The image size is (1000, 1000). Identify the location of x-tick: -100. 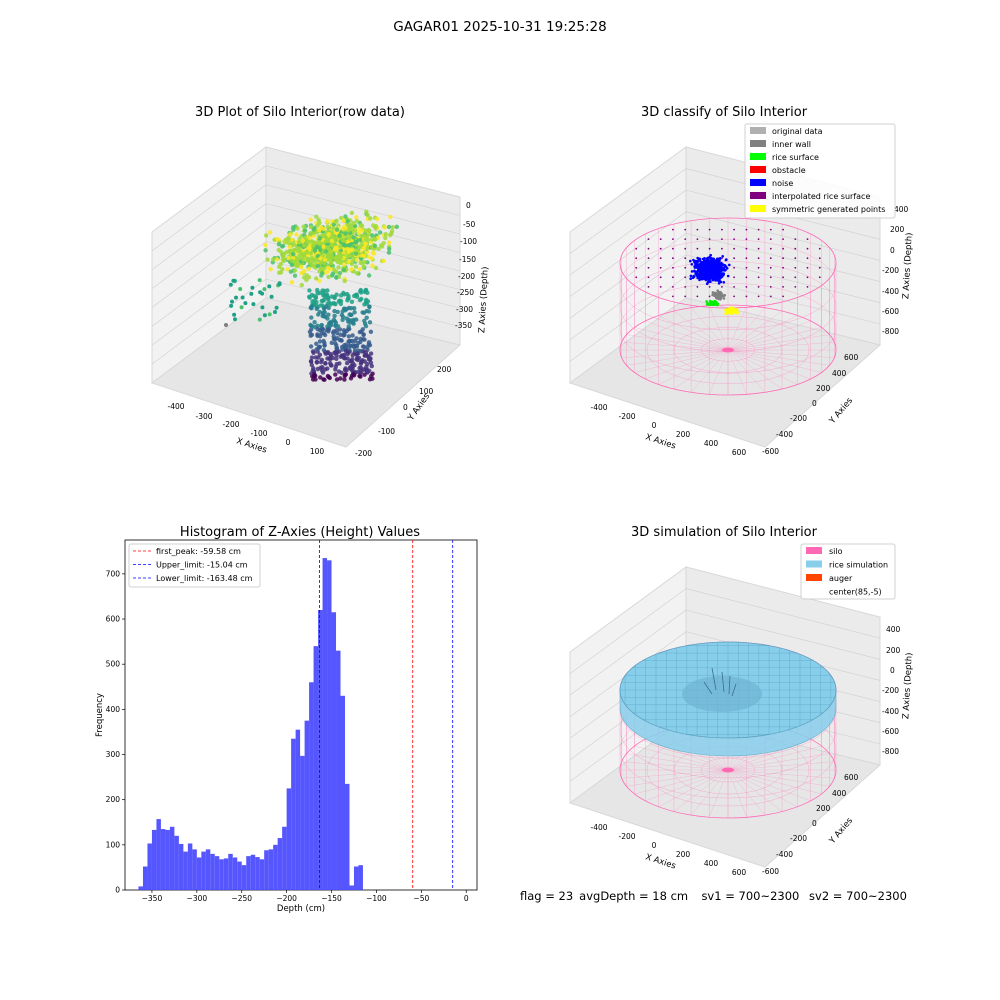
(258, 433).